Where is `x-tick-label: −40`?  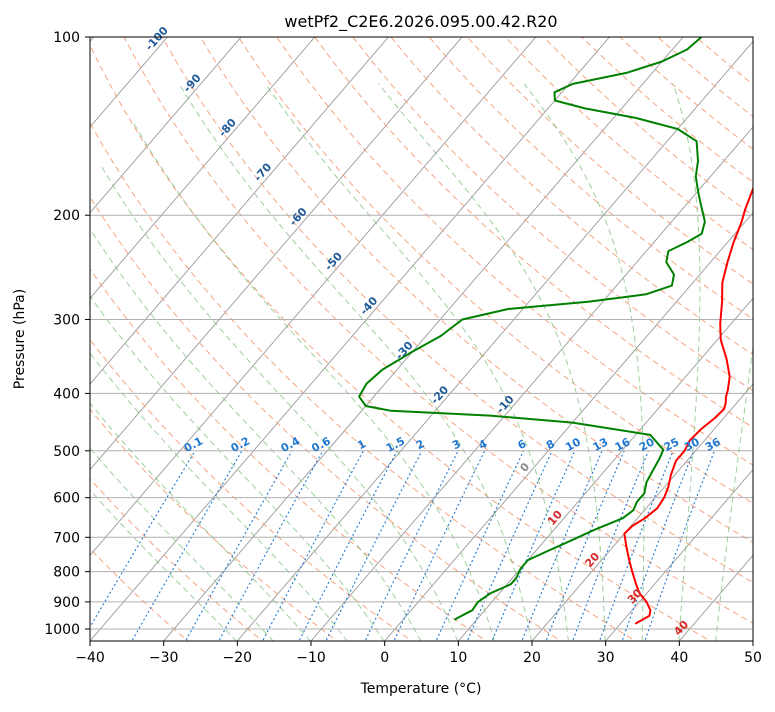 x-tick-label: −40 is located at coordinates (90, 658).